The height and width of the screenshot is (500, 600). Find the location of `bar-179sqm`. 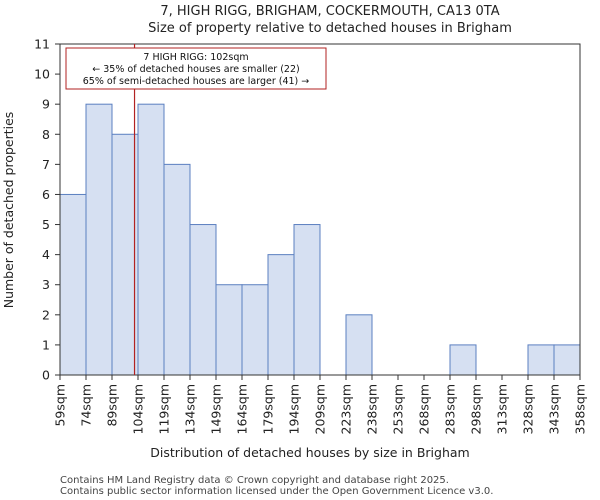

bar-179sqm is located at coordinates (281, 315).